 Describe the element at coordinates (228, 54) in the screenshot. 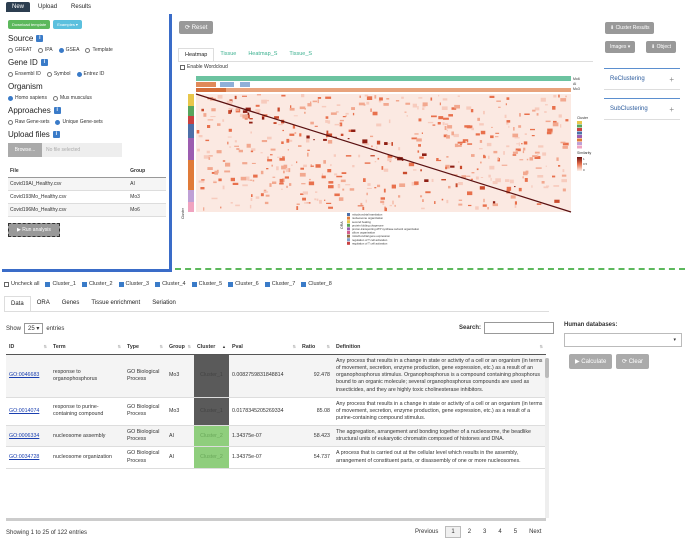

I see `tab-tissue: Tissue` at that location.